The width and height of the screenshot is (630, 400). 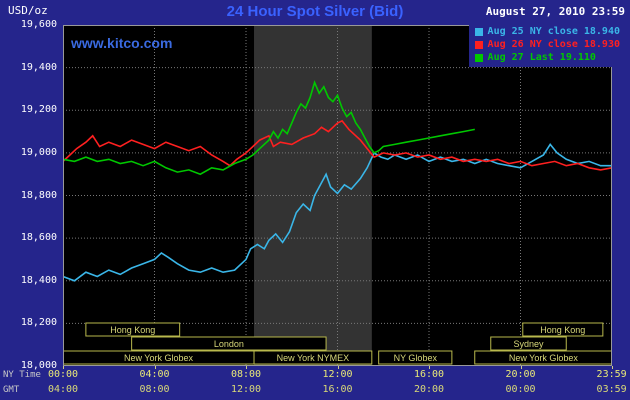 I want to click on y-axis-tick-label: 19,200, so click(x=38, y=110).